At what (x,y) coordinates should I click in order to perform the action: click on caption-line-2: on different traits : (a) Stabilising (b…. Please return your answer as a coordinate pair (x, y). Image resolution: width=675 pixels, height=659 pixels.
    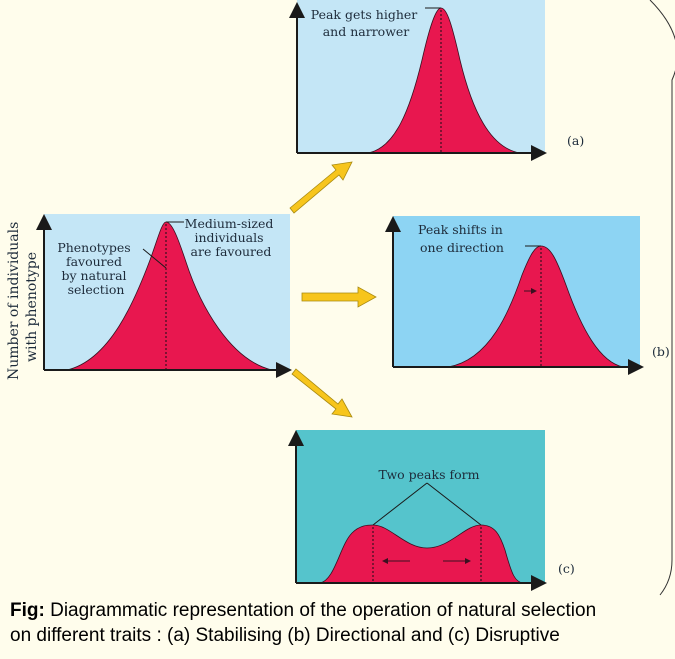
    Looking at the image, I should click on (285, 635).